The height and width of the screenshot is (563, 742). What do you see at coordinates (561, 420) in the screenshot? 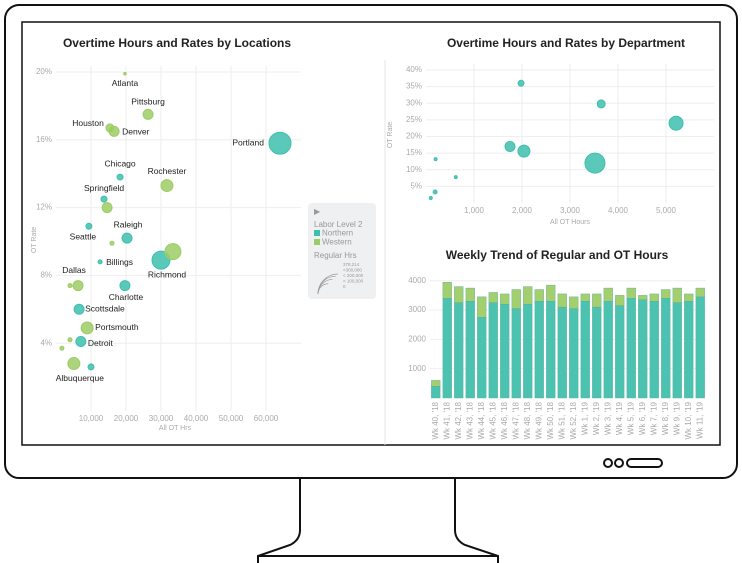
I see `x-tick-label: Wk 51, '18` at bounding box center [561, 420].